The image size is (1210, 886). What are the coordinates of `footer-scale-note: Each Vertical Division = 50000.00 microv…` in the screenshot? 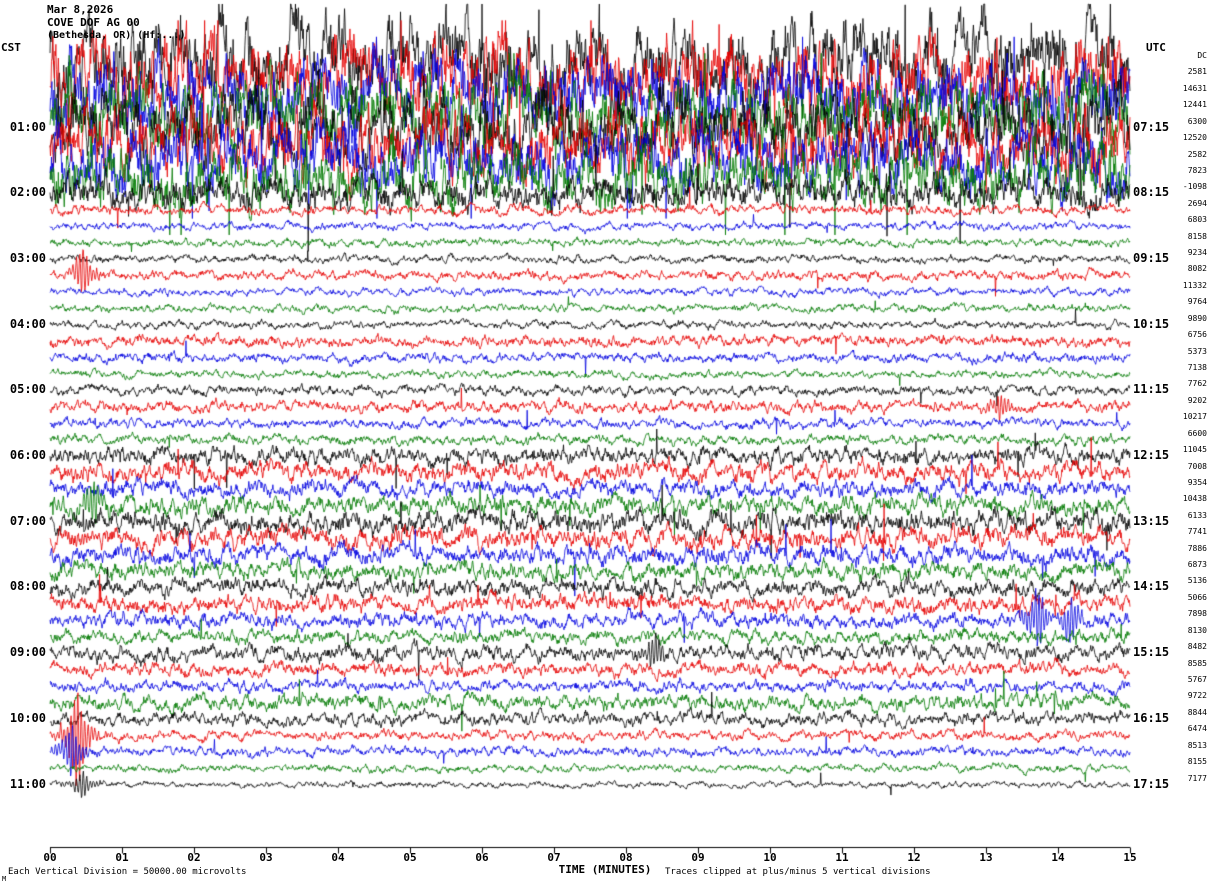 It's located at (127, 872).